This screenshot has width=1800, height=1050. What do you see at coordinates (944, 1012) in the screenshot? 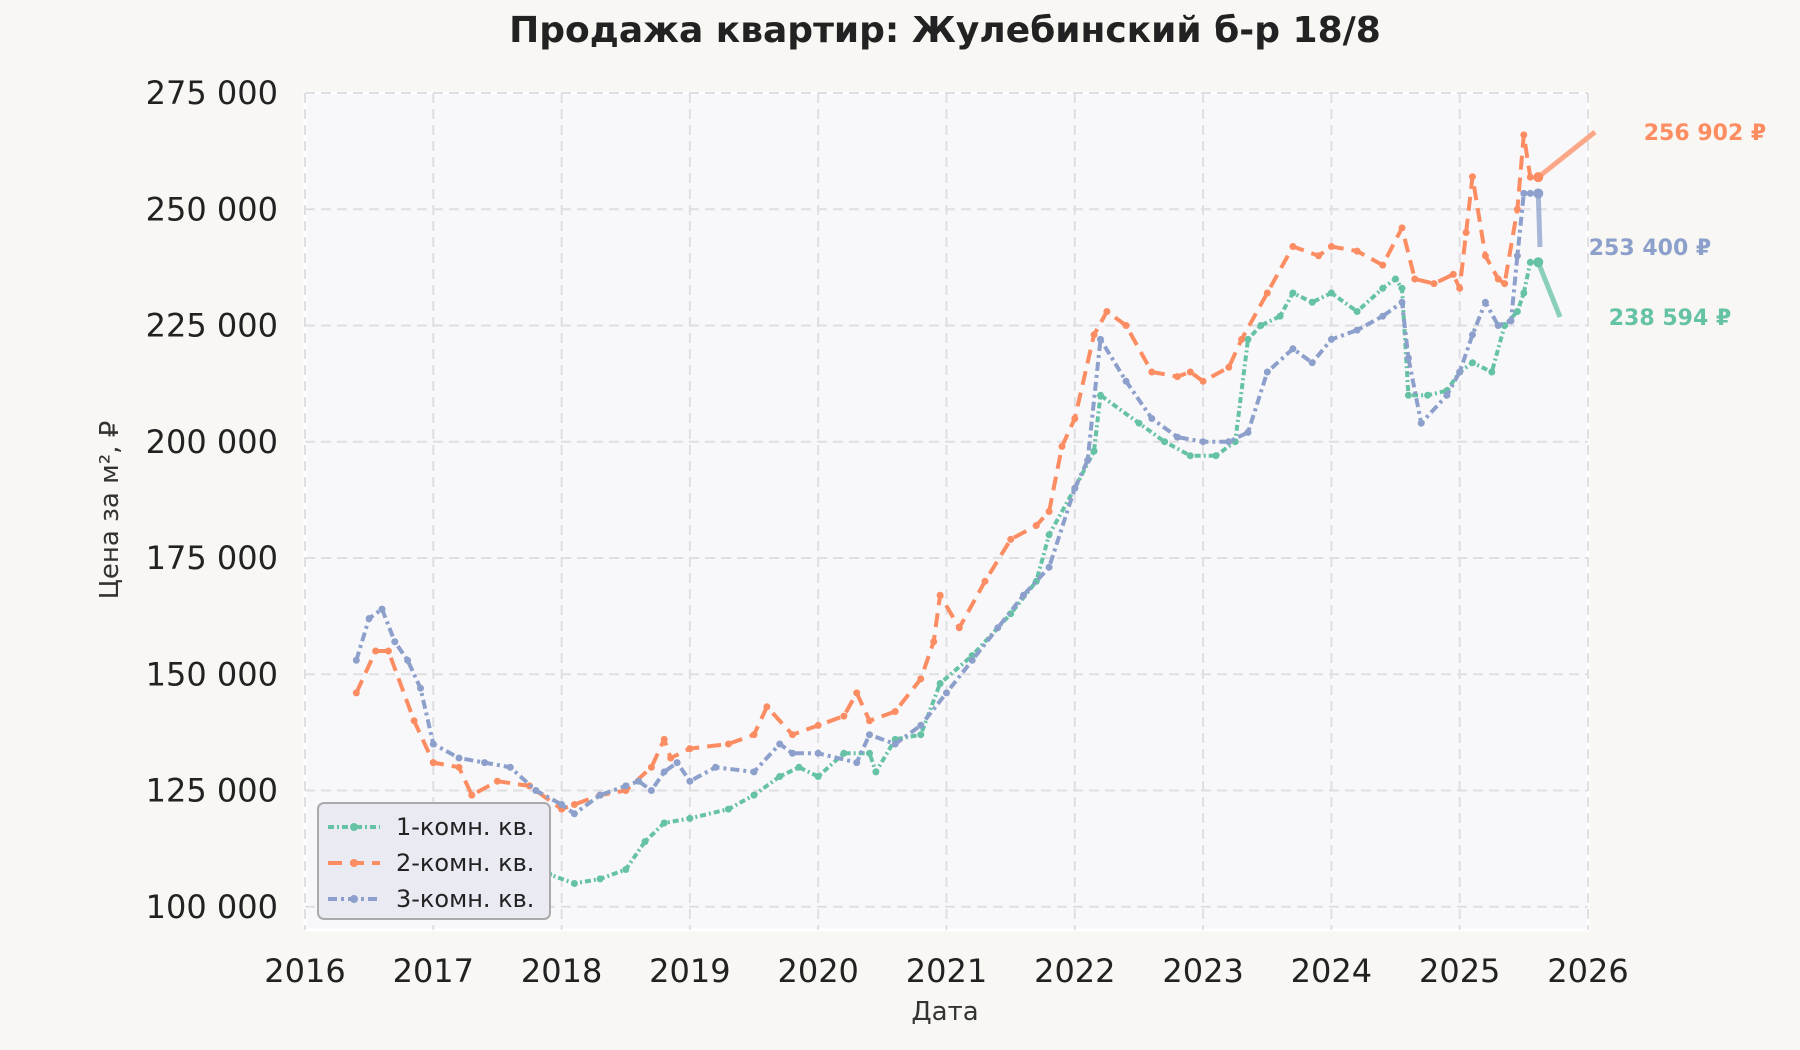
I see `x-axis-label: Дата` at bounding box center [944, 1012].